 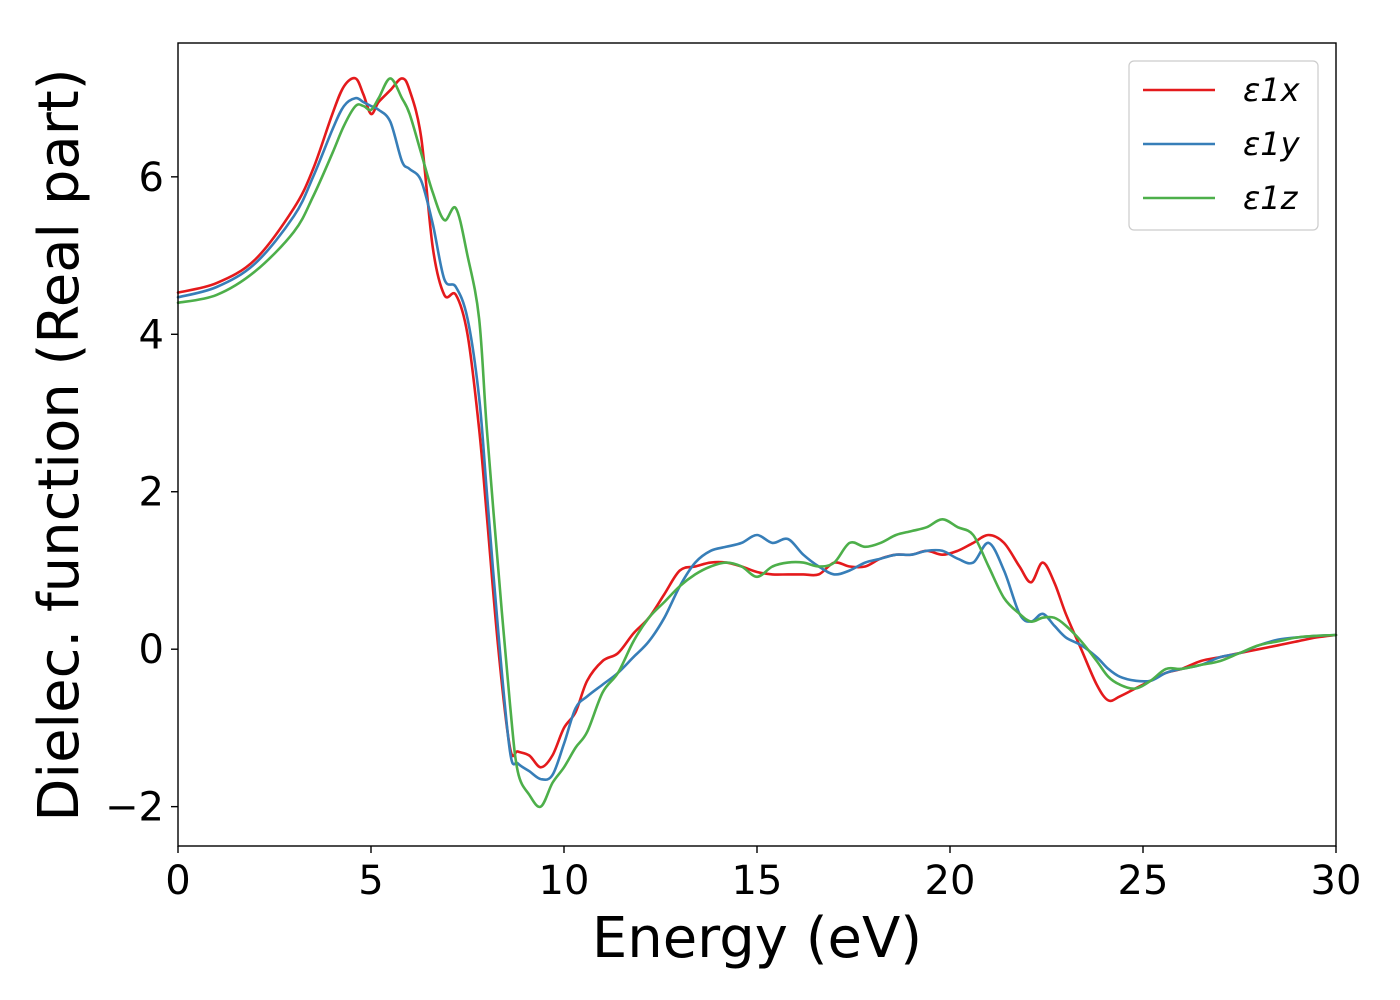 What do you see at coordinates (757, 881) in the screenshot?
I see `x-tick-label: 15` at bounding box center [757, 881].